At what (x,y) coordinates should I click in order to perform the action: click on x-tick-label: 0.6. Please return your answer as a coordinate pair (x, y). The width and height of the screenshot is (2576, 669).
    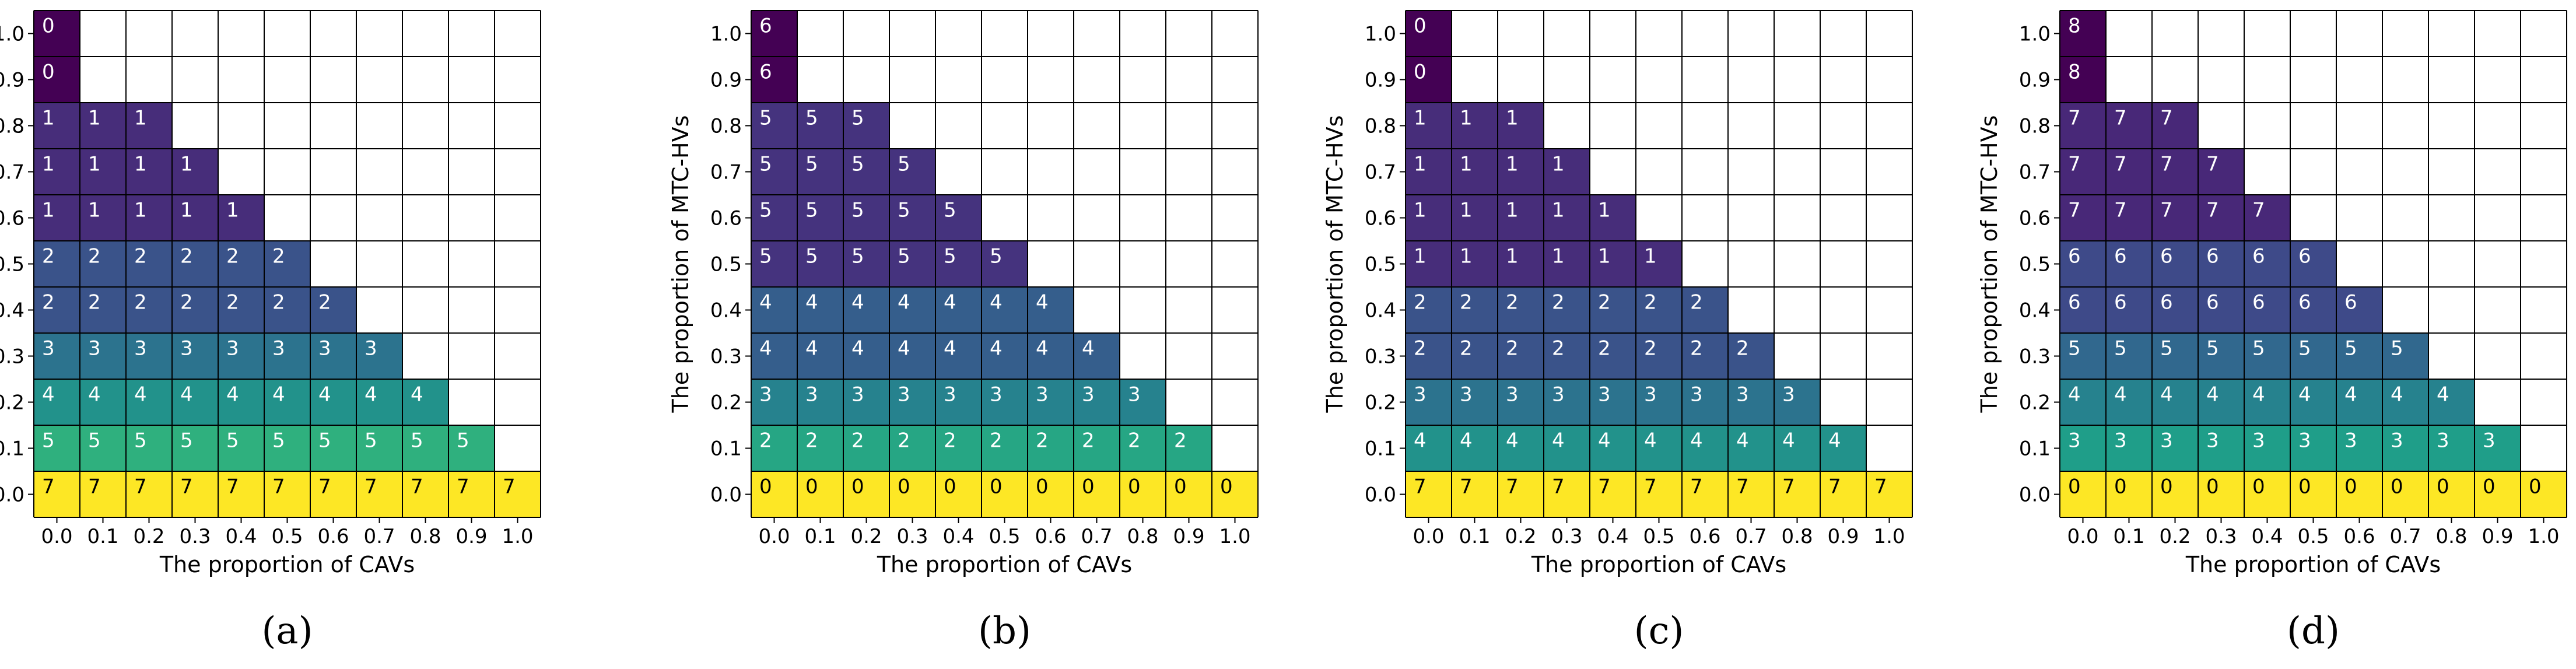
    Looking at the image, I should click on (1050, 536).